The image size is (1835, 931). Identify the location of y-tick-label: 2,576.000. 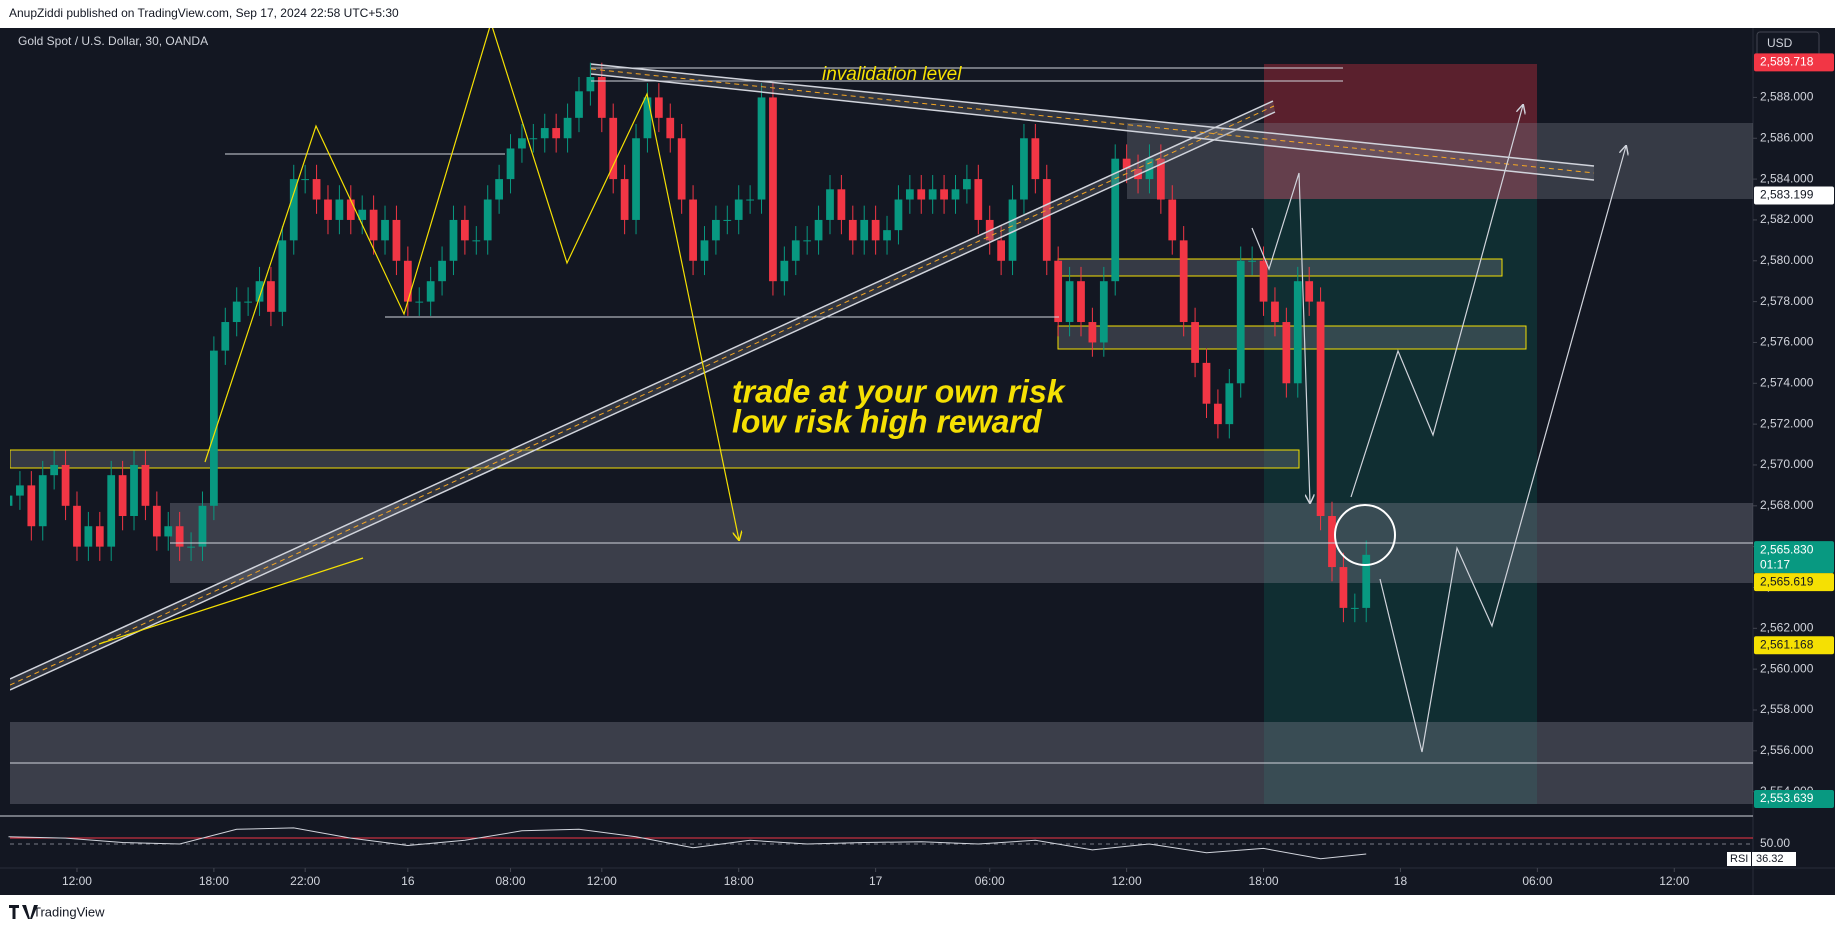
(1787, 342).